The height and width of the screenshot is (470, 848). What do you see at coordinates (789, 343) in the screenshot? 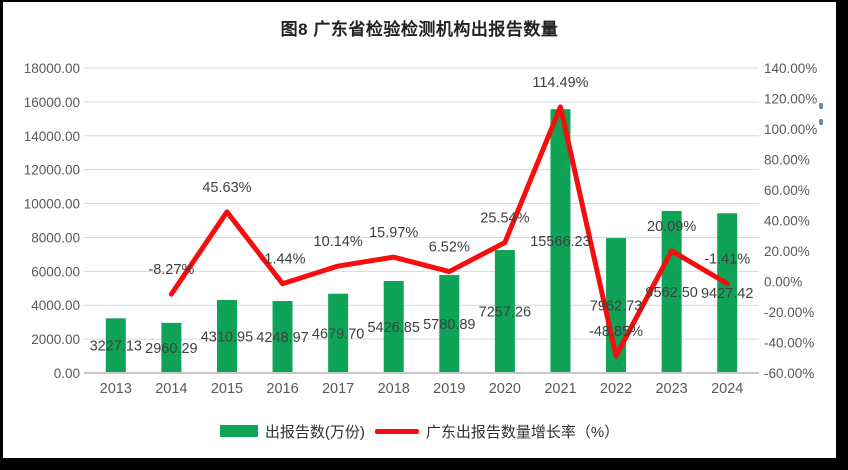
I see `y-axis-label-right: -40.00%` at bounding box center [789, 343].